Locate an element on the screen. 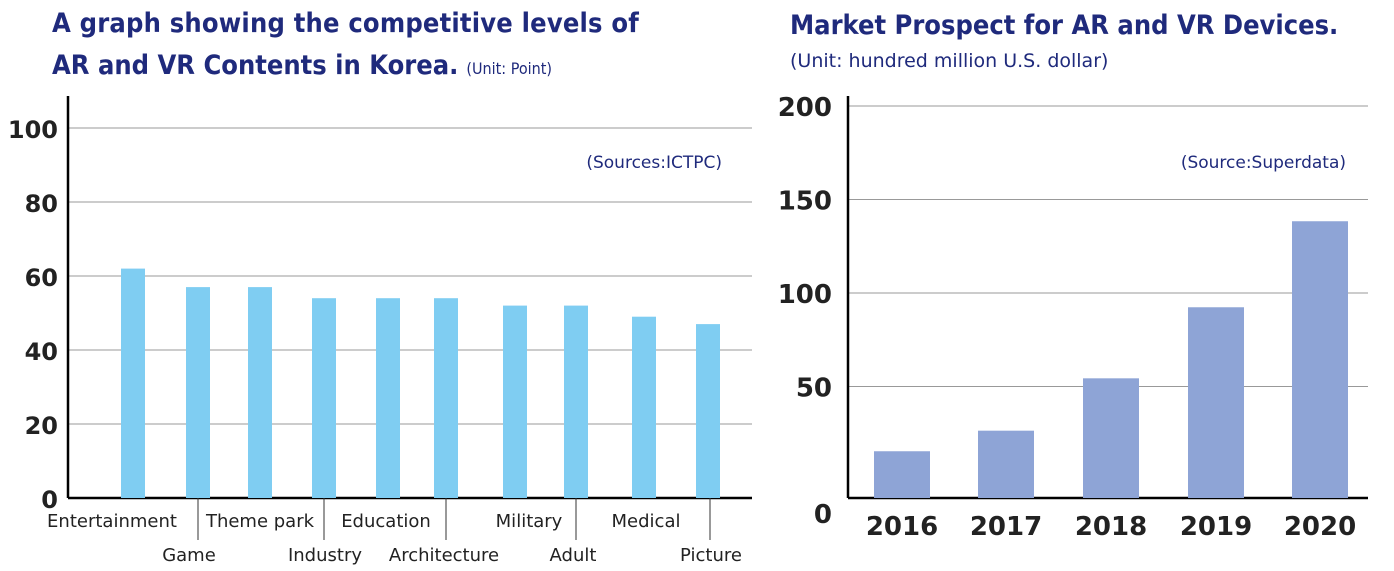 This screenshot has width=1394, height=571. chart1-y-tick-label: 80 is located at coordinates (41, 204).